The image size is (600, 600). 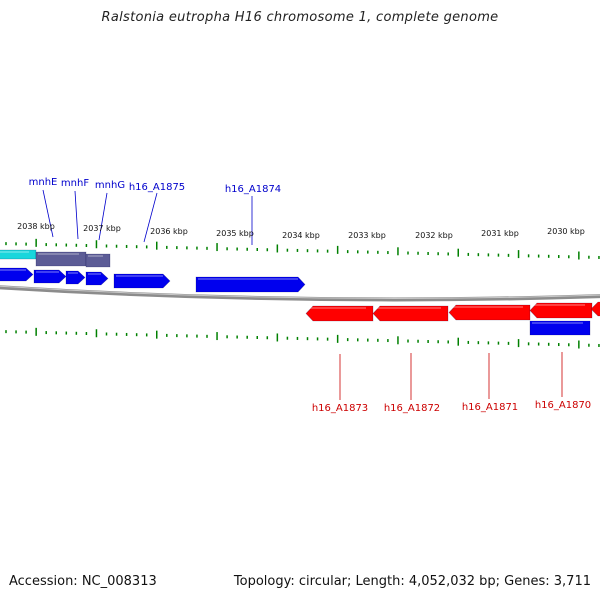 What do you see at coordinates (434, 235) in the screenshot?
I see `kbp-label: 2032 kbp` at bounding box center [434, 235].